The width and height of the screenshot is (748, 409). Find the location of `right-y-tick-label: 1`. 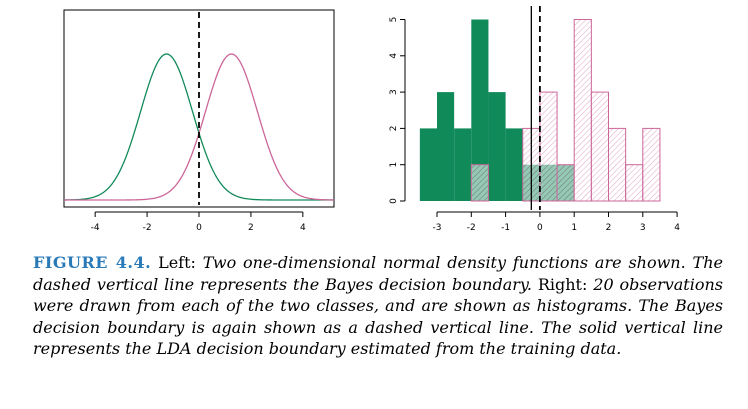

right-y-tick-label: 1 is located at coordinates (394, 165).